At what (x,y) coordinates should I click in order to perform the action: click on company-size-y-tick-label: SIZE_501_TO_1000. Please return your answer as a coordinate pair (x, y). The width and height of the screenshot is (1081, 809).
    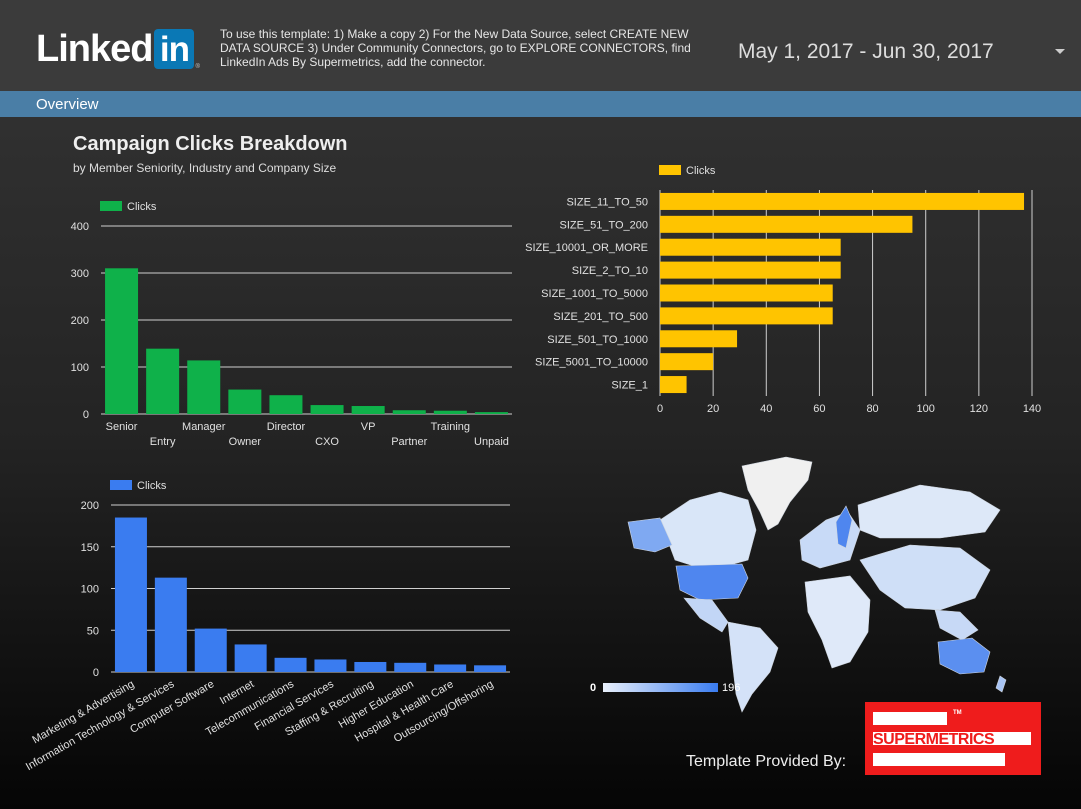
    Looking at the image, I should click on (597, 340).